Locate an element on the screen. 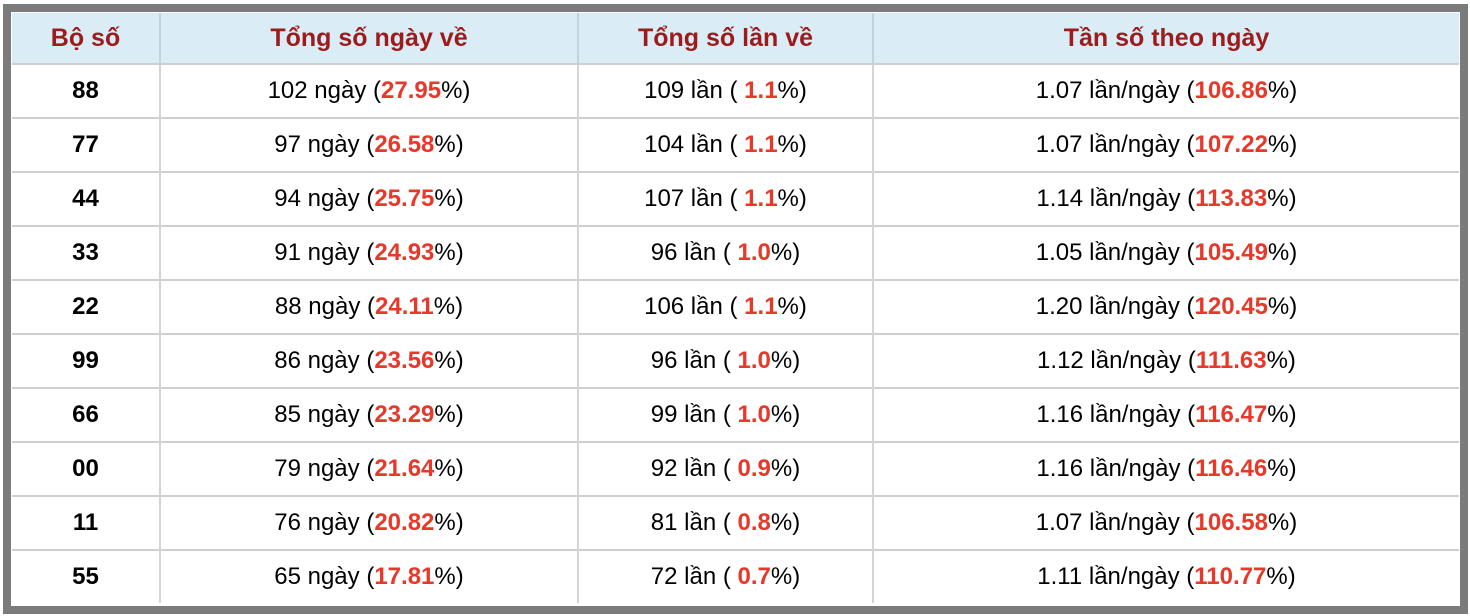 This screenshot has width=1470, height=616. pair-number: 44 is located at coordinates (85, 198).